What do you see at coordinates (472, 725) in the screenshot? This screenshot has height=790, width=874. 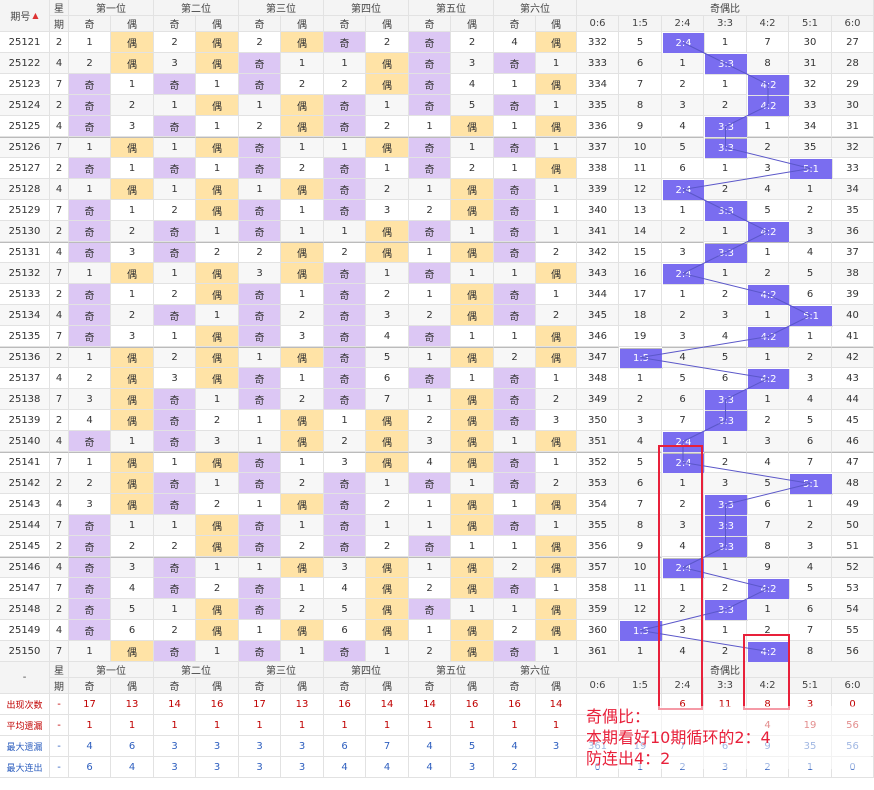 I see `footer-value: 1` at bounding box center [472, 725].